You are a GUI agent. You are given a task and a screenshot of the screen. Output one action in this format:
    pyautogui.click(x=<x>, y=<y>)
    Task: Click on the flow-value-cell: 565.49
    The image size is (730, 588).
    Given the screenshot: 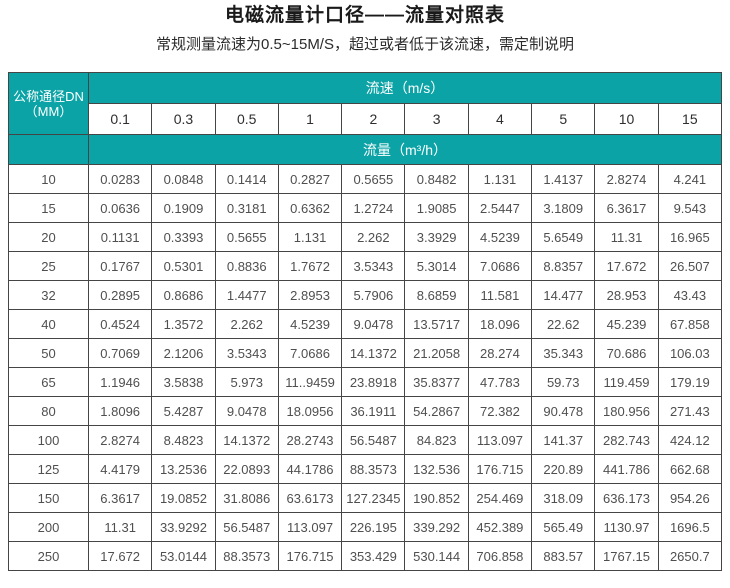 What is the action you would take?
    pyautogui.click(x=563, y=527)
    